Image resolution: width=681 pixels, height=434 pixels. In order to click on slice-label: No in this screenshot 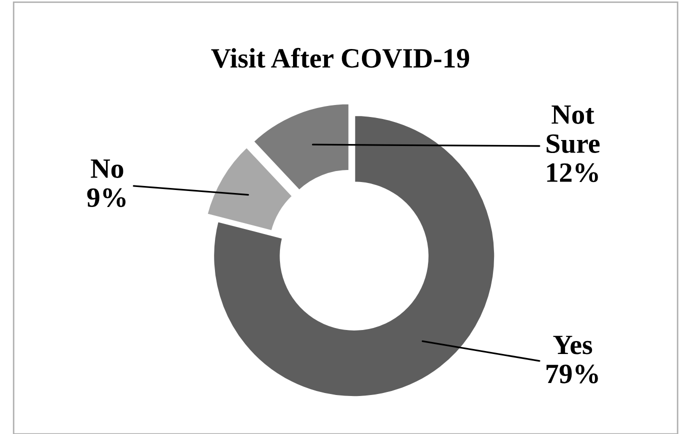, I will do `click(107, 169)`.